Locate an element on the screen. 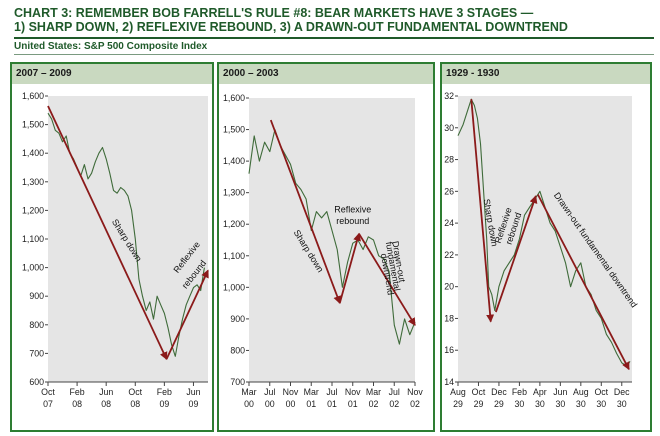  subtitle-rule is located at coordinates (334, 54).